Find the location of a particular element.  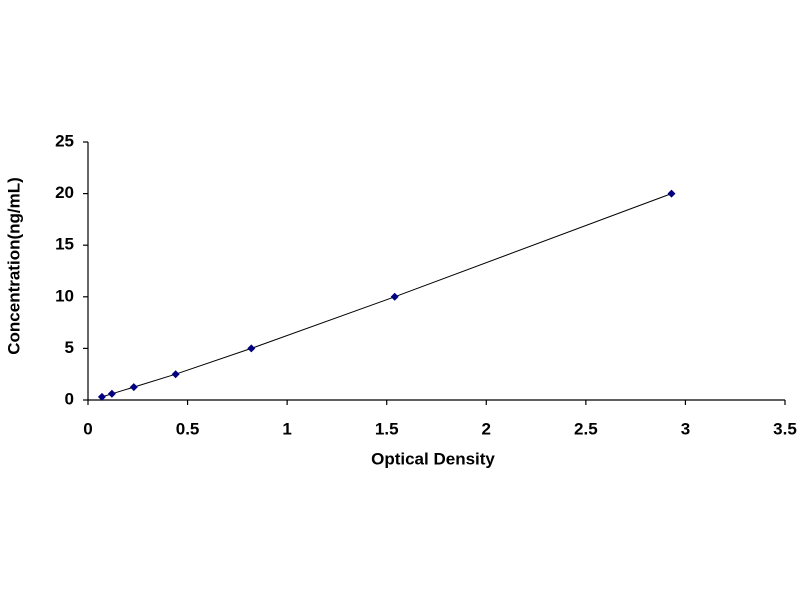

y-tick-label: 20 is located at coordinates (64, 192).